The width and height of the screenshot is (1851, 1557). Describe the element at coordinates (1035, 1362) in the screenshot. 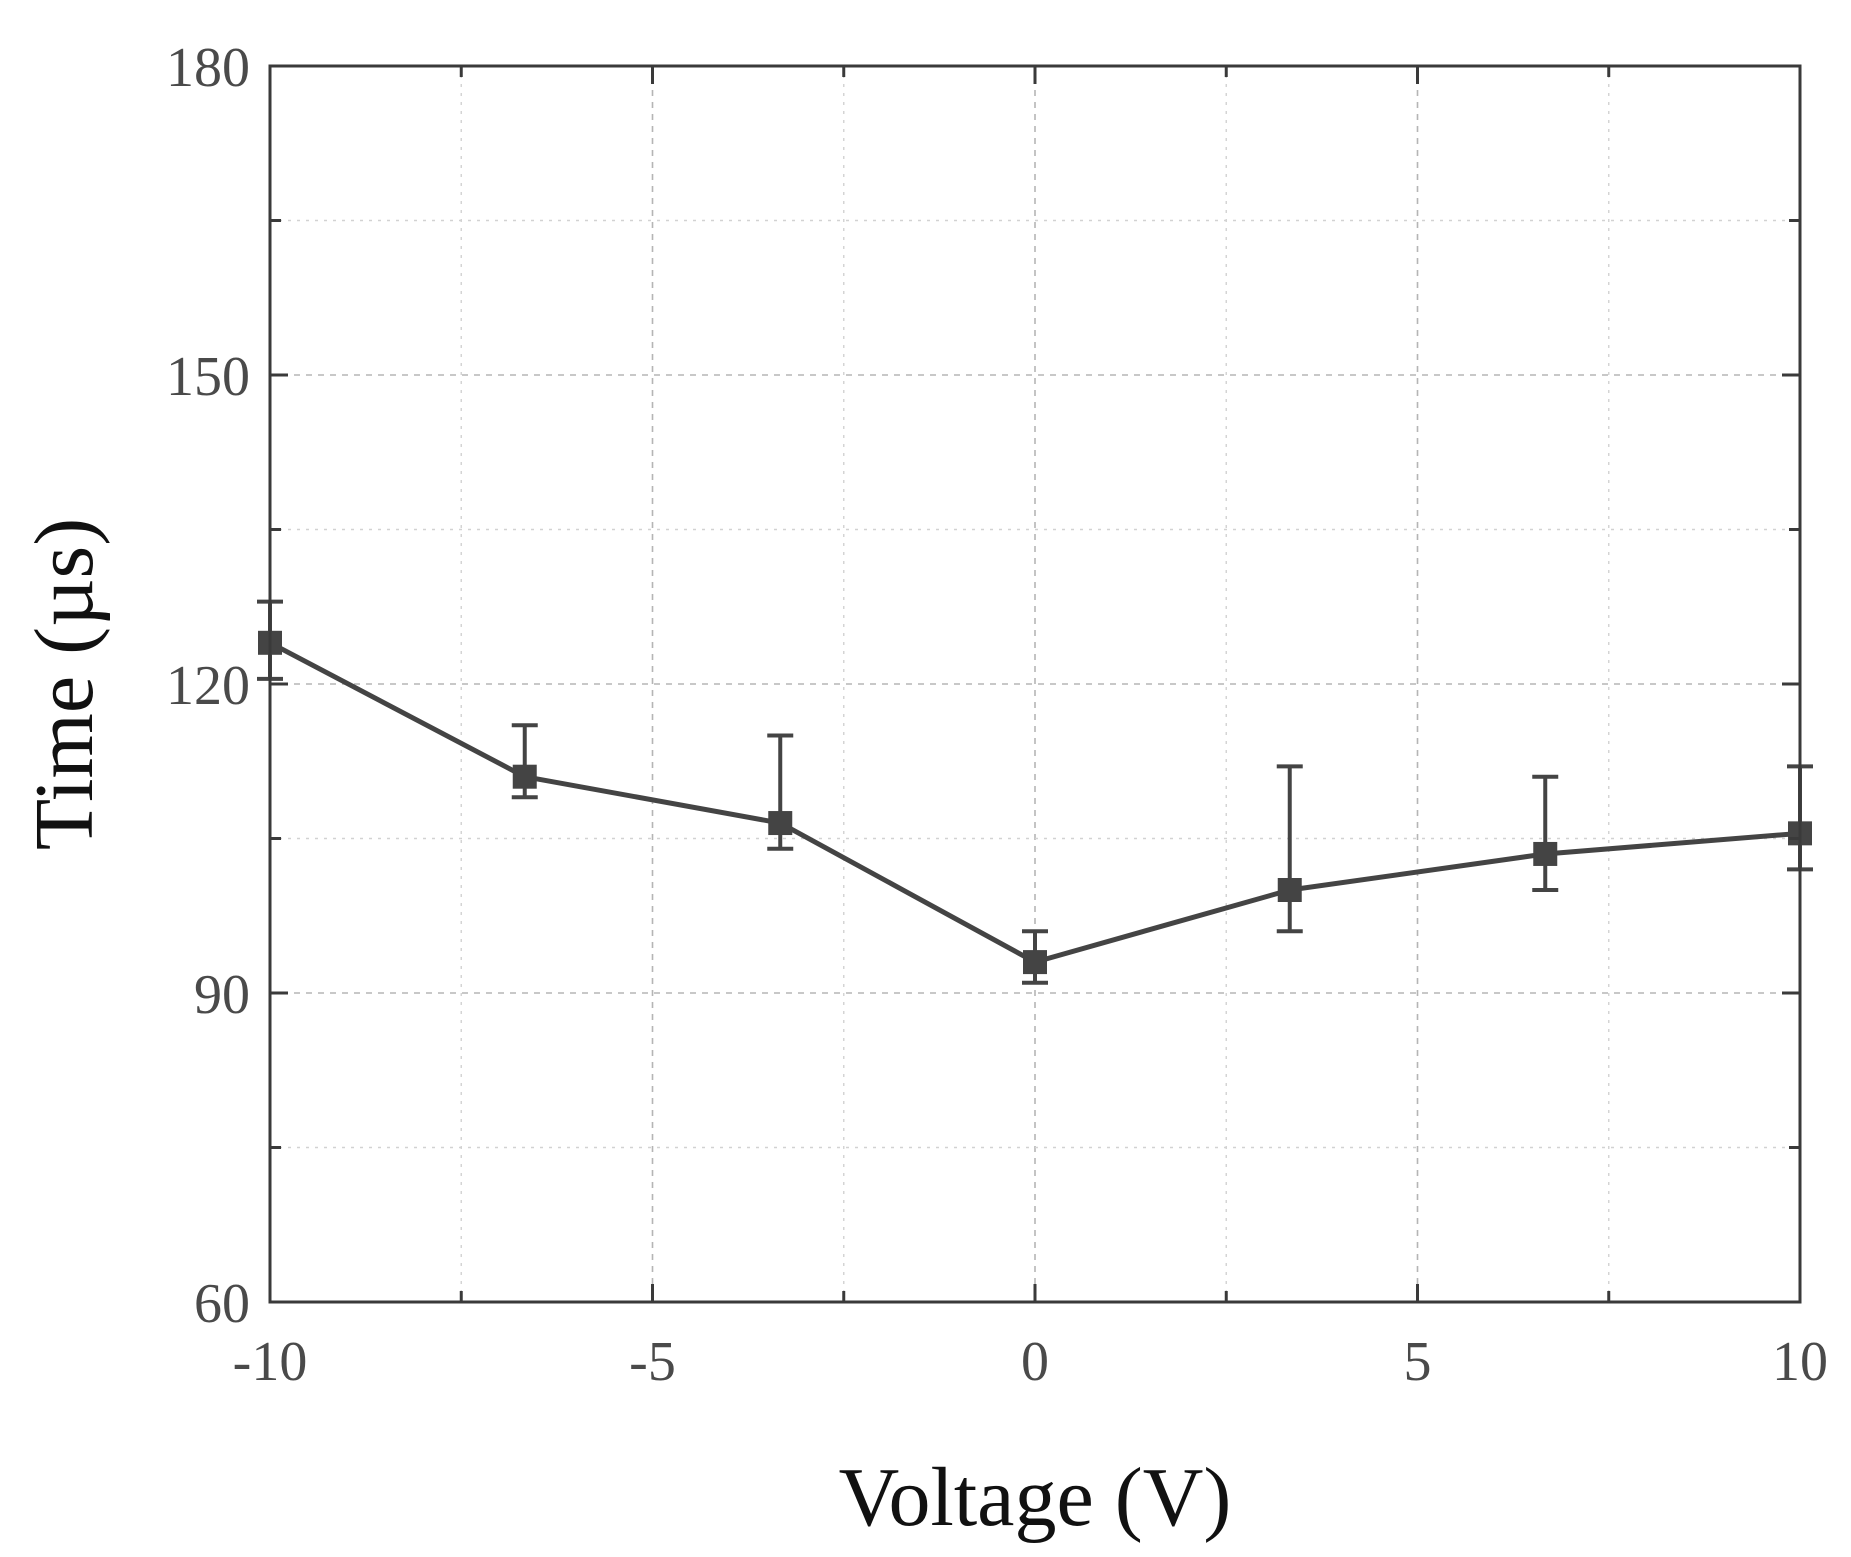

I see `x-tick-label: 0` at that location.